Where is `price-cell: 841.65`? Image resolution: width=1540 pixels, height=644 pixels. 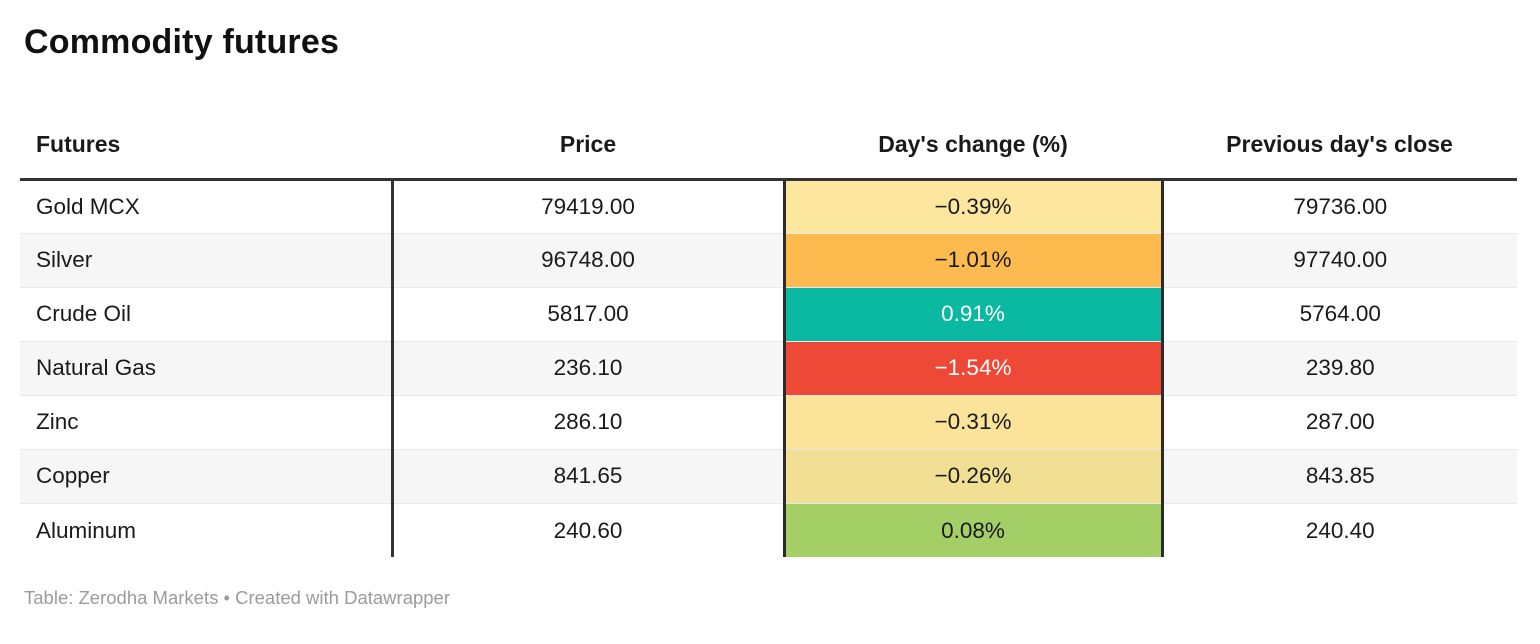
price-cell: 841.65 is located at coordinates (588, 476).